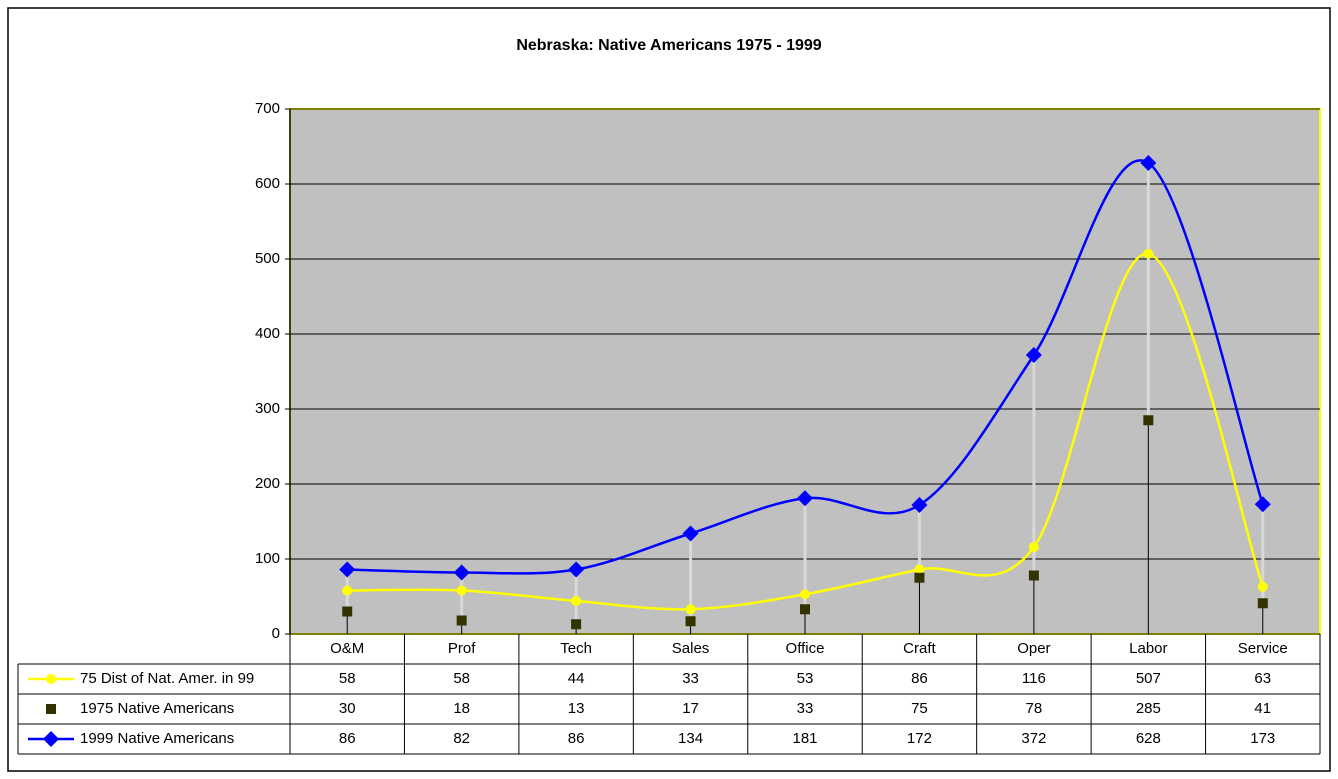 The width and height of the screenshot is (1338, 779). Describe the element at coordinates (461, 738) in the screenshot. I see `table-value: 82` at that location.